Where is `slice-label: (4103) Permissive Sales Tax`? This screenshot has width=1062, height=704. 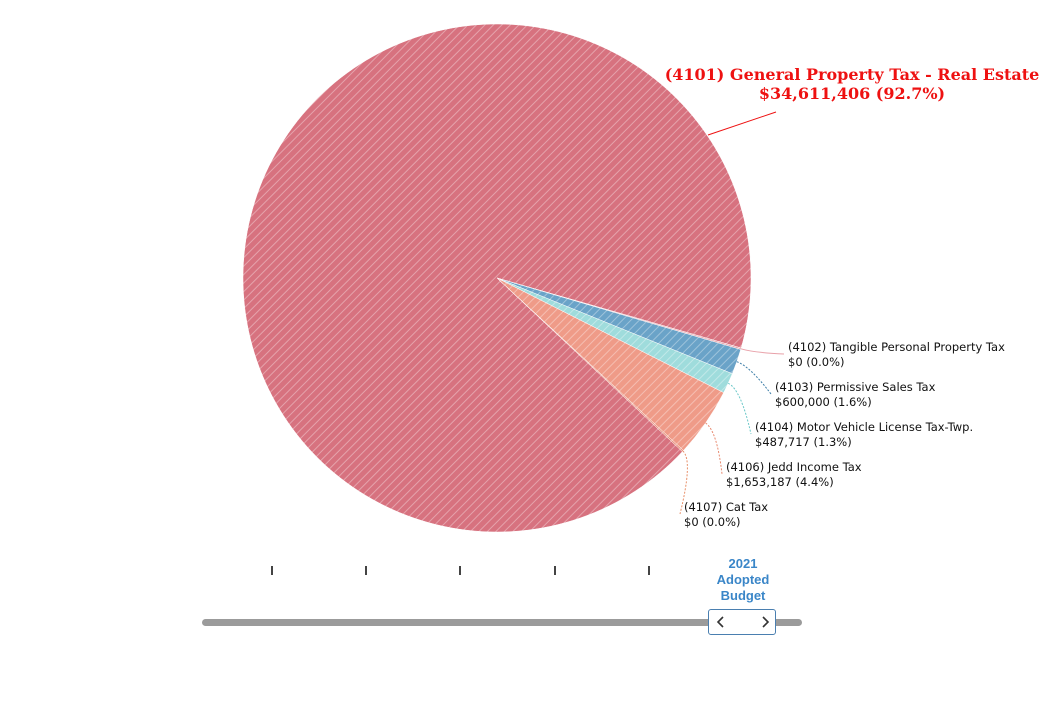
slice-label: (4103) Permissive Sales Tax is located at coordinates (855, 387).